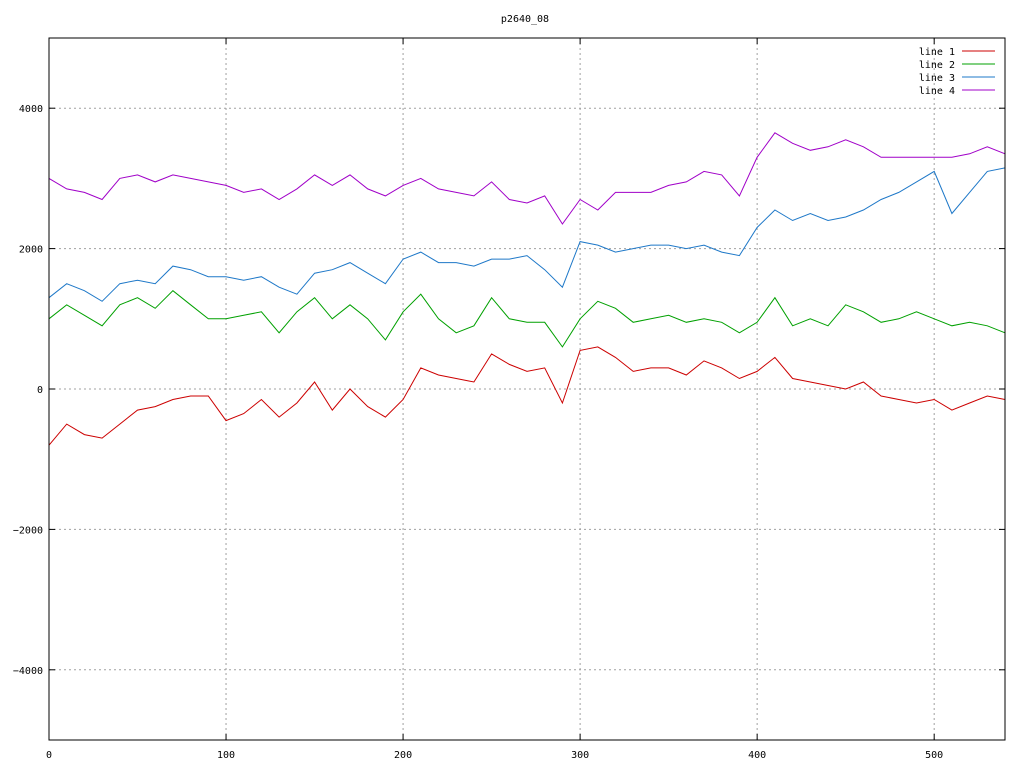  Describe the element at coordinates (937, 52) in the screenshot. I see `legend-label-1: line 1` at that location.